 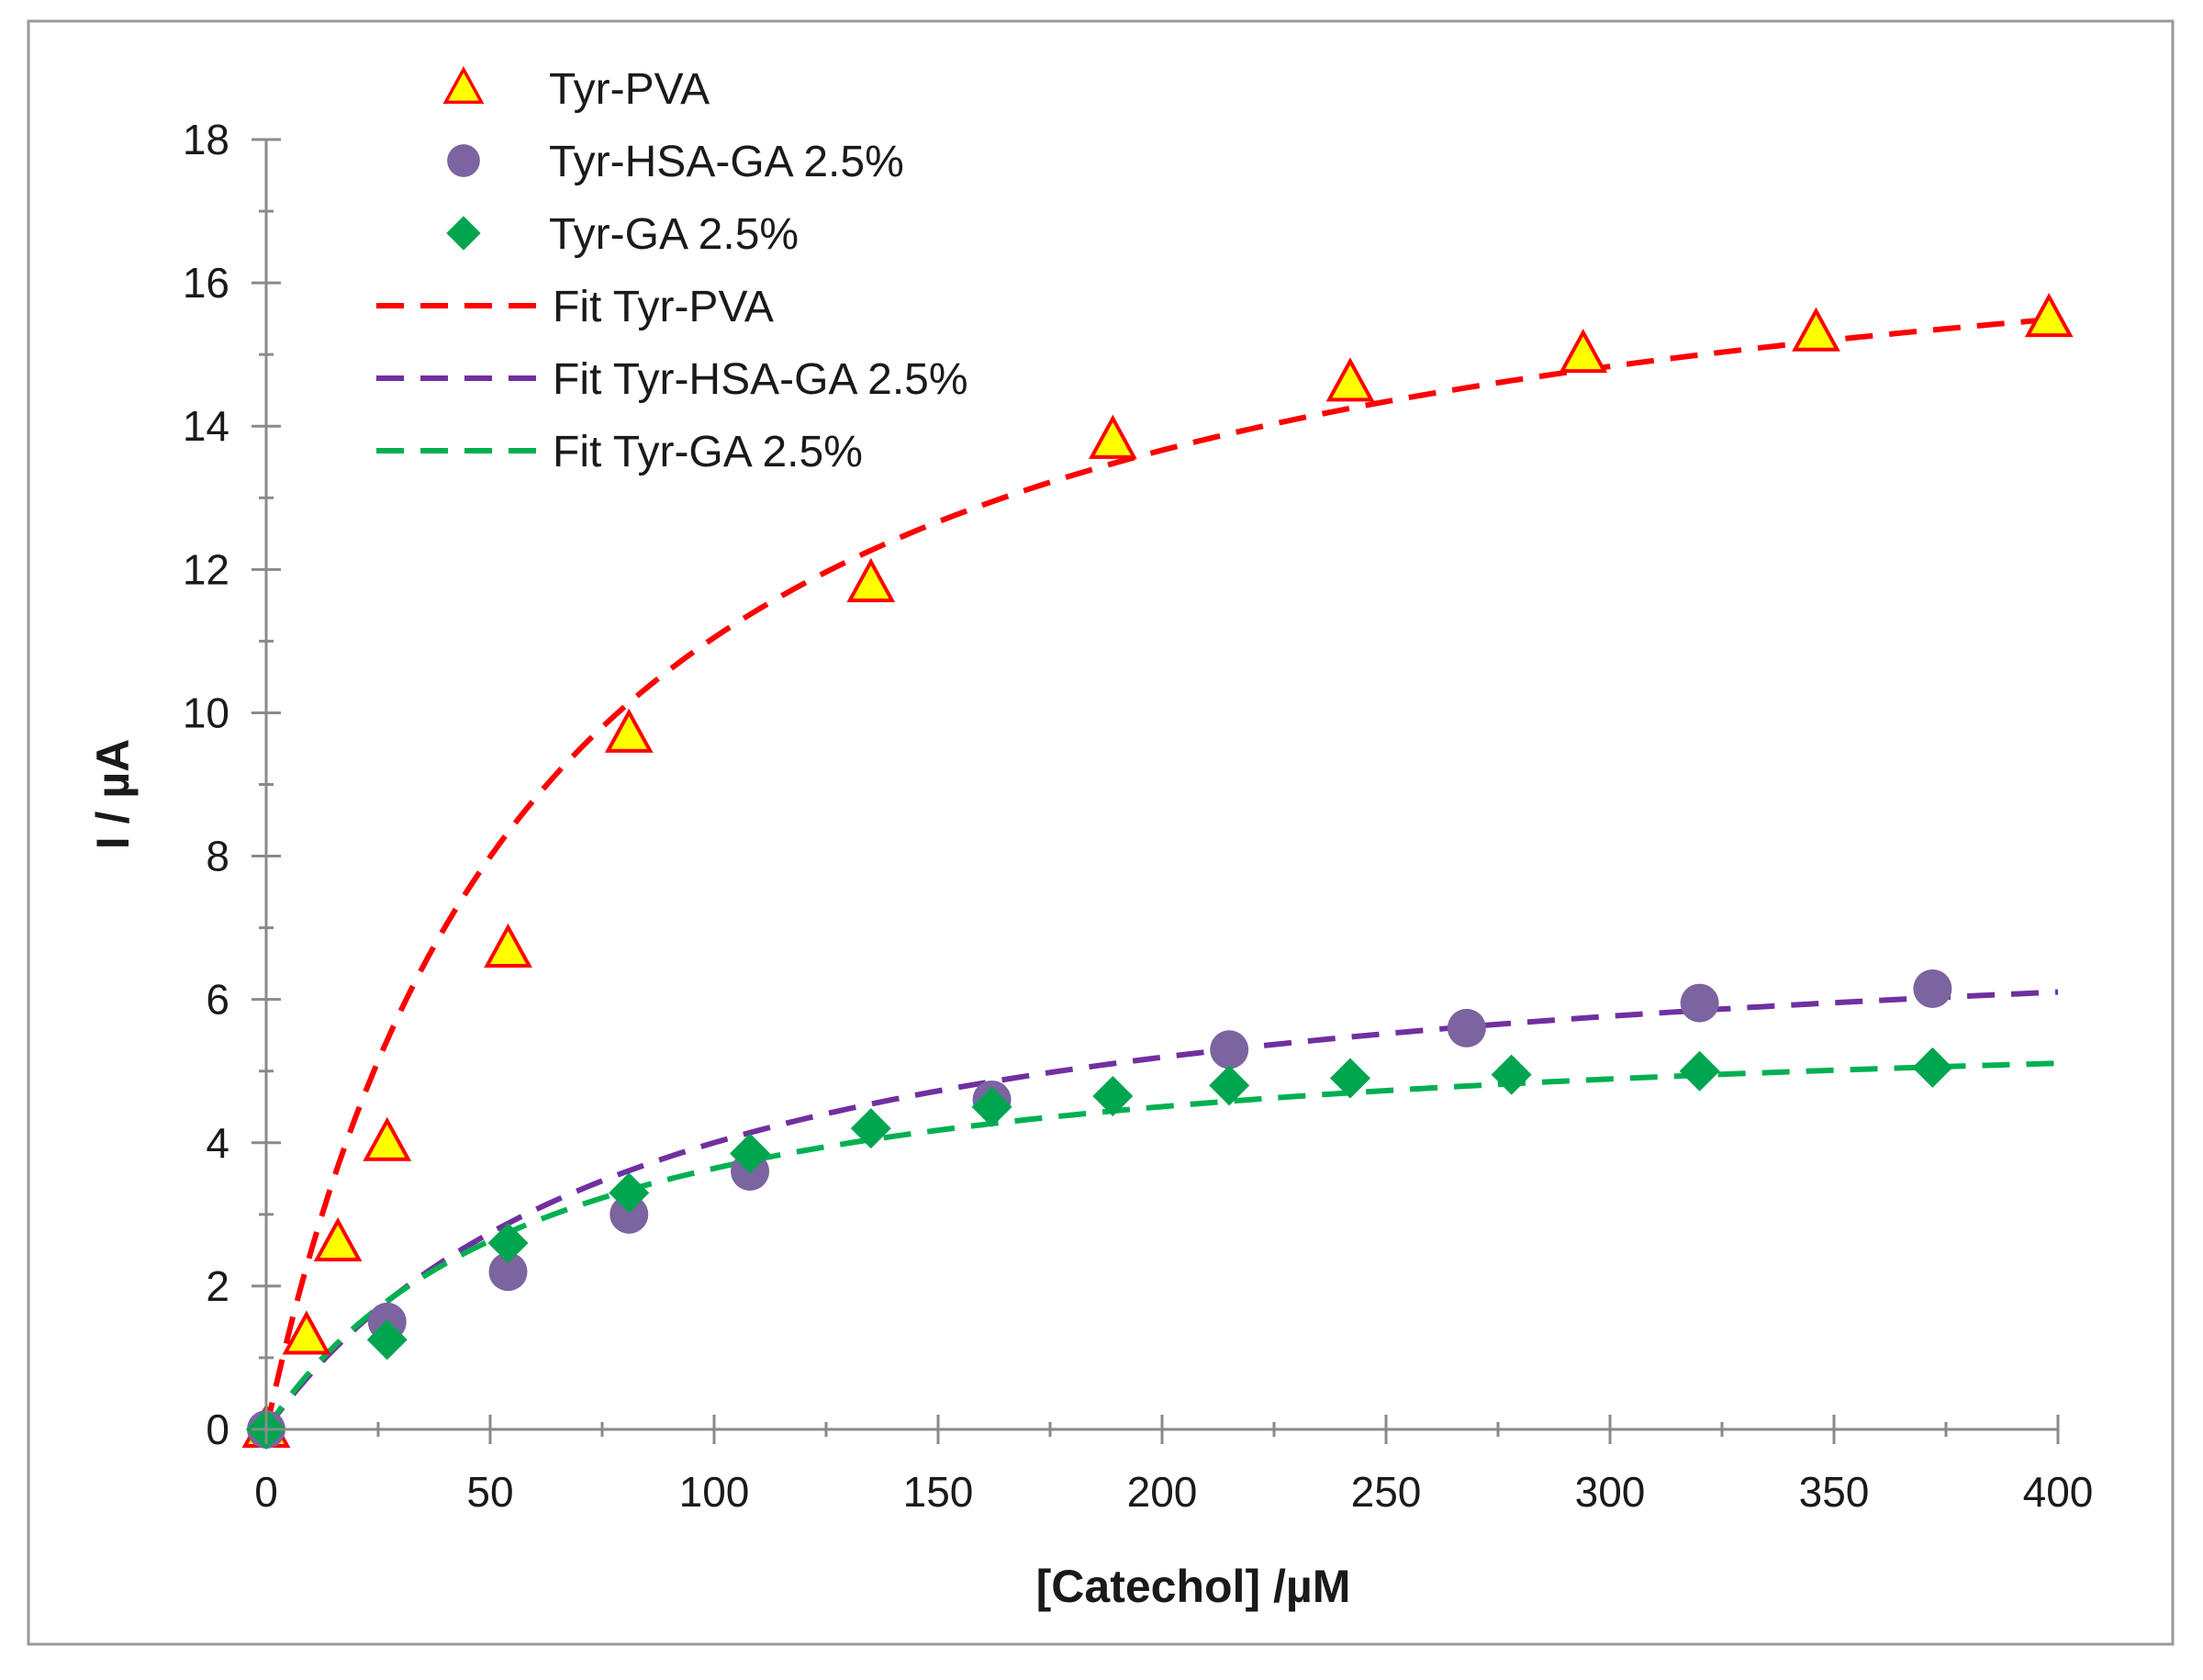 I want to click on x-tick-label: 50, so click(x=490, y=1492).